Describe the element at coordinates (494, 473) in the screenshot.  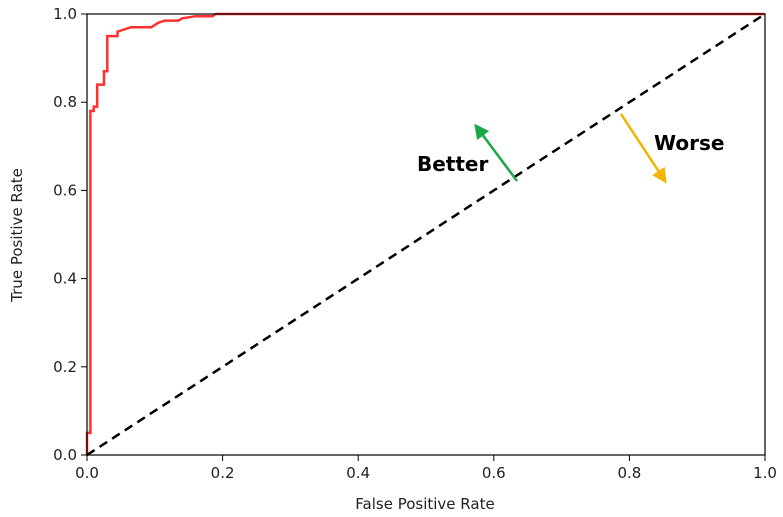
I see `x-tick-label: 0.6` at that location.